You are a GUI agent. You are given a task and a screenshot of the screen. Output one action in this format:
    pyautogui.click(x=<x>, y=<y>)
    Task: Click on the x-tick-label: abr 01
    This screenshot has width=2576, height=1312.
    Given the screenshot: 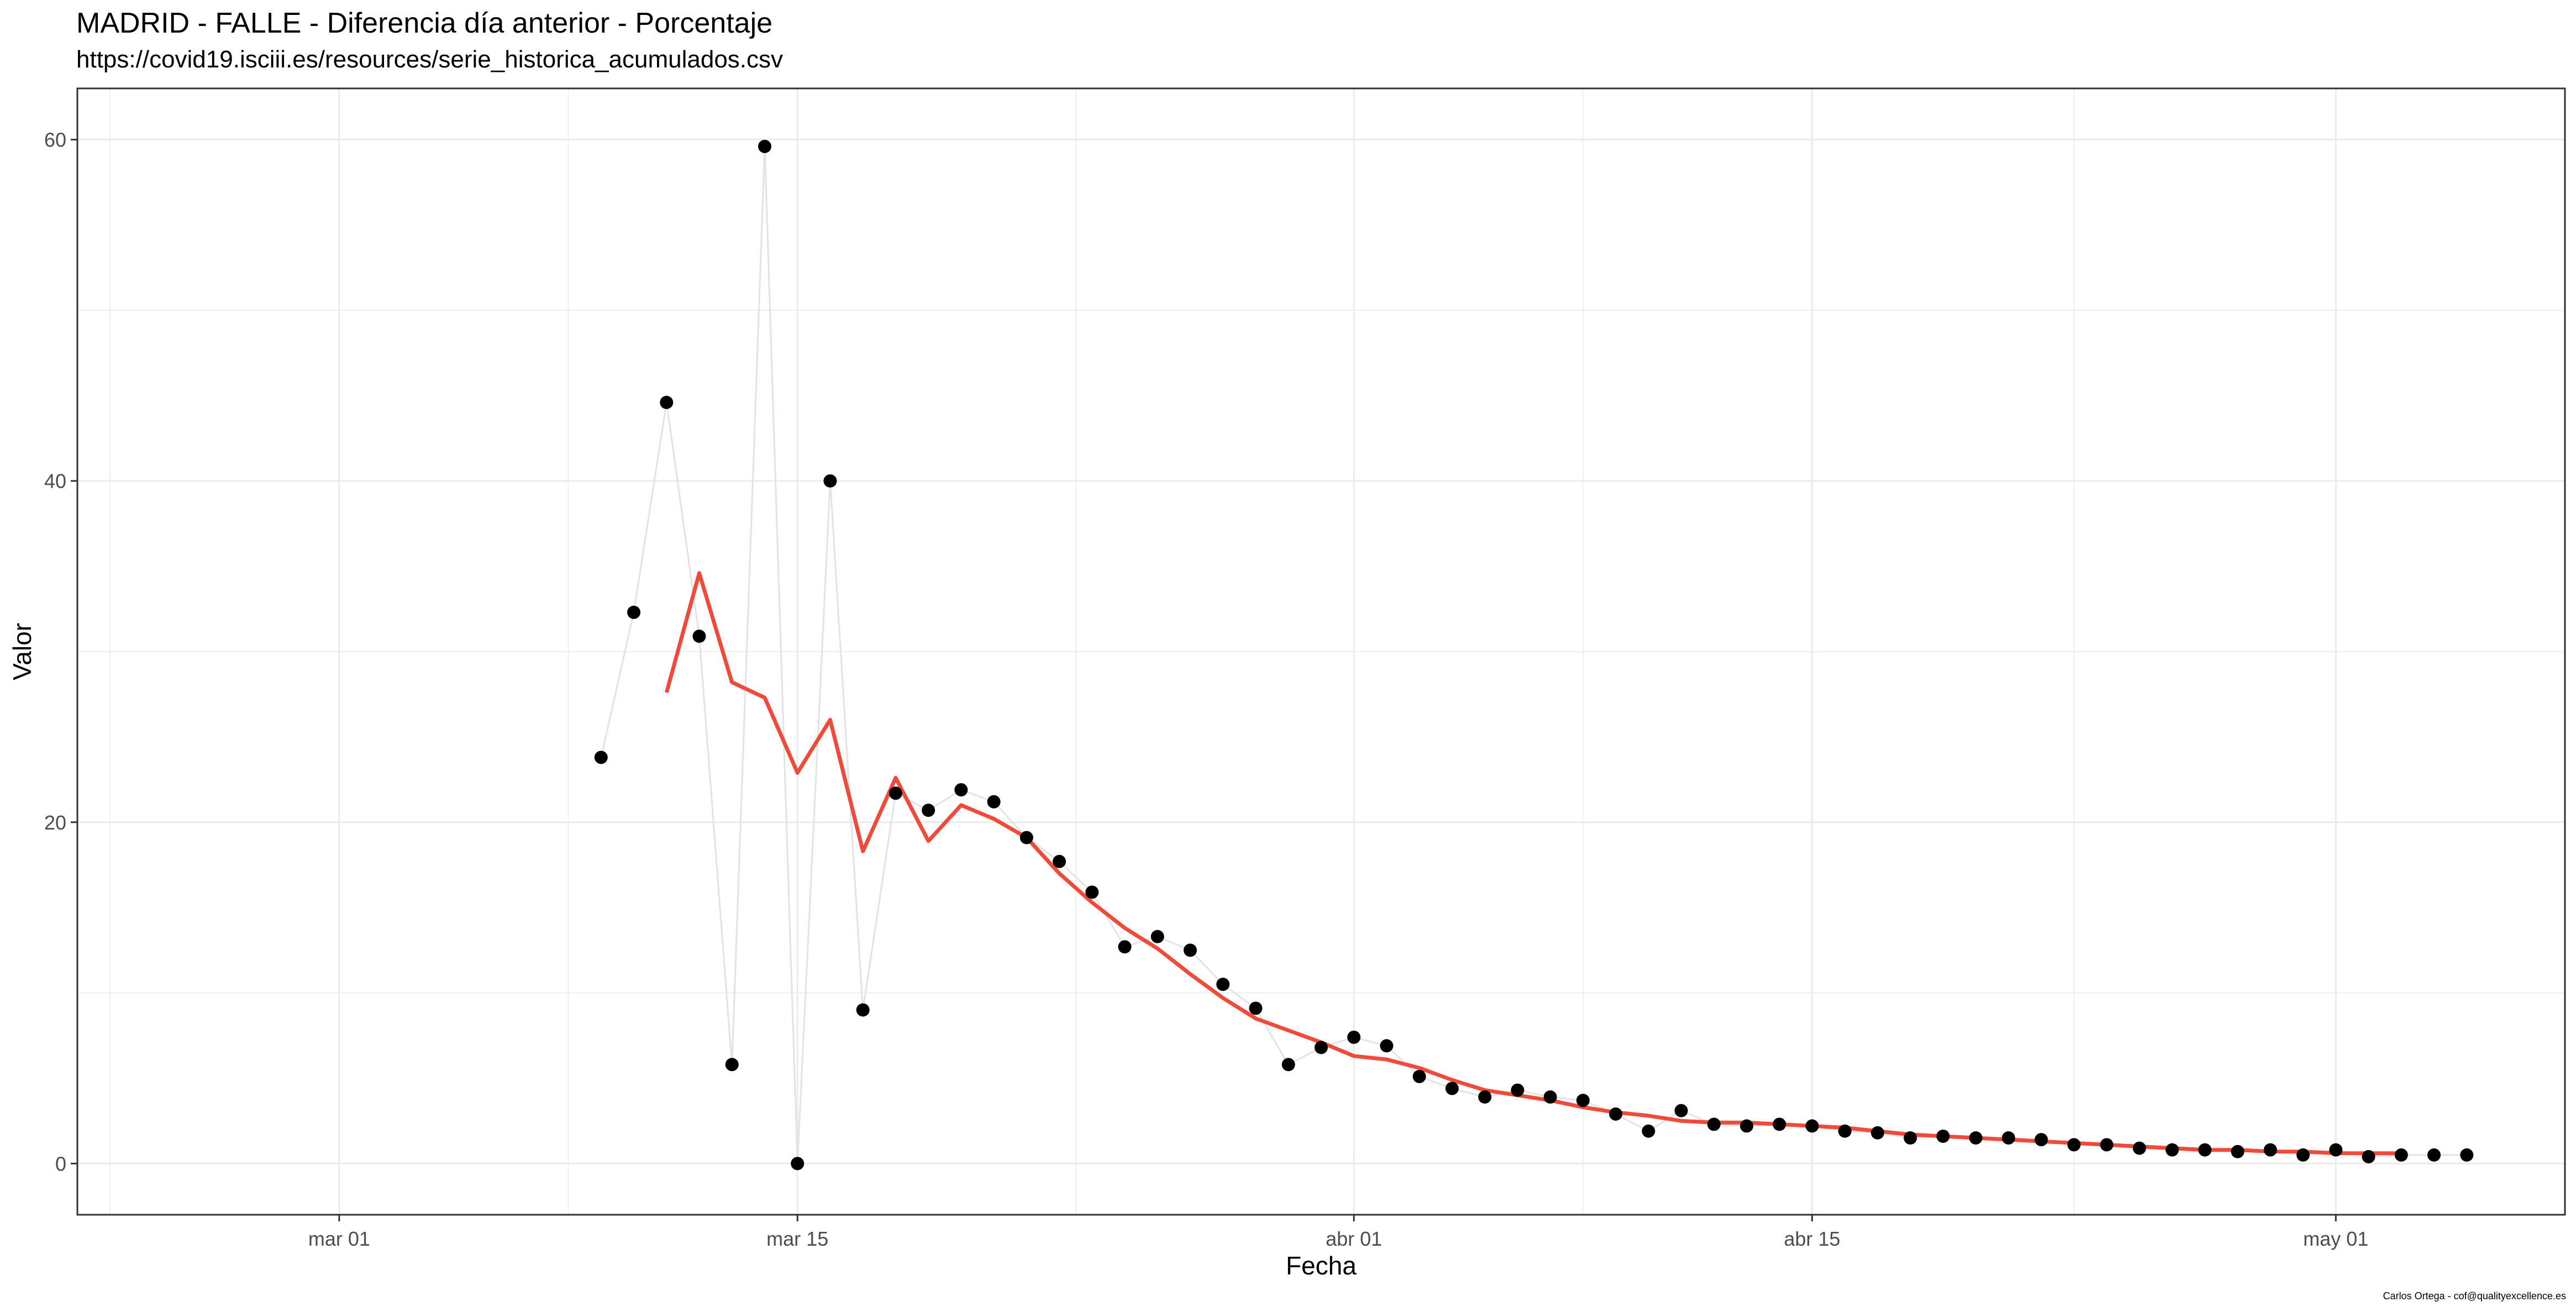 What is the action you would take?
    pyautogui.click(x=1354, y=1238)
    